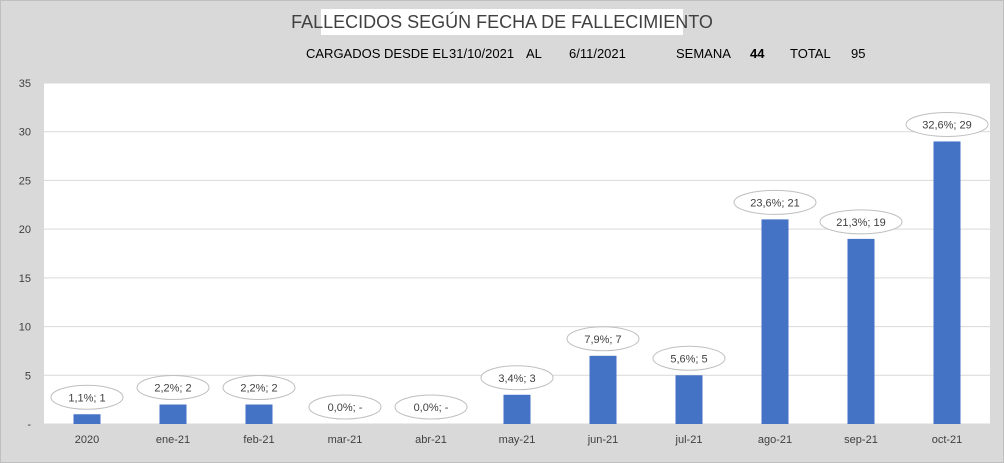 This screenshot has height=463, width=1004. What do you see at coordinates (87, 440) in the screenshot?
I see `x-tick-label: 2020` at bounding box center [87, 440].